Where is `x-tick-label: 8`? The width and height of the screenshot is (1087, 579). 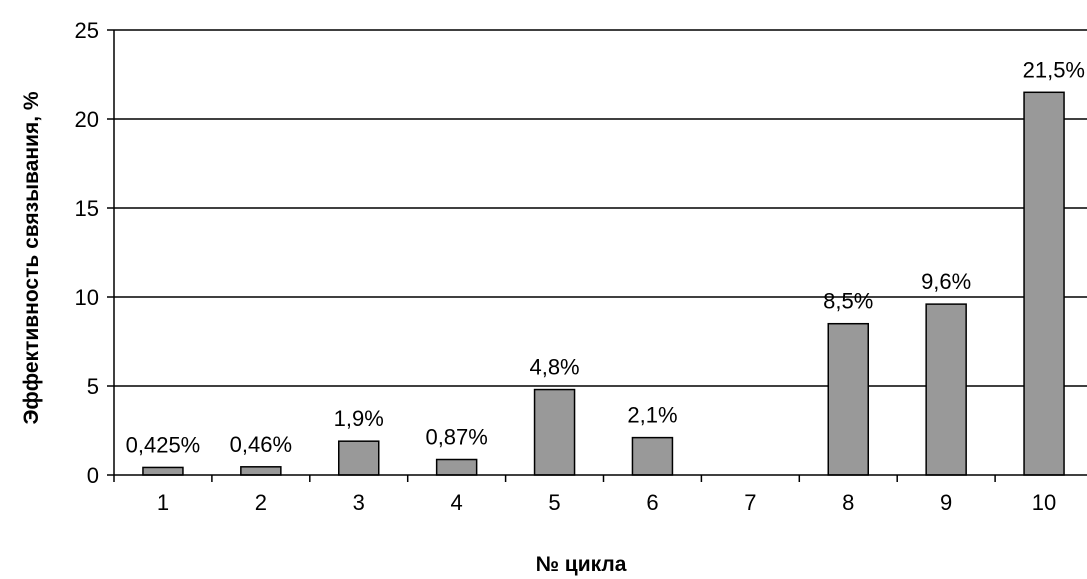
x-tick-label: 8 is located at coordinates (848, 502).